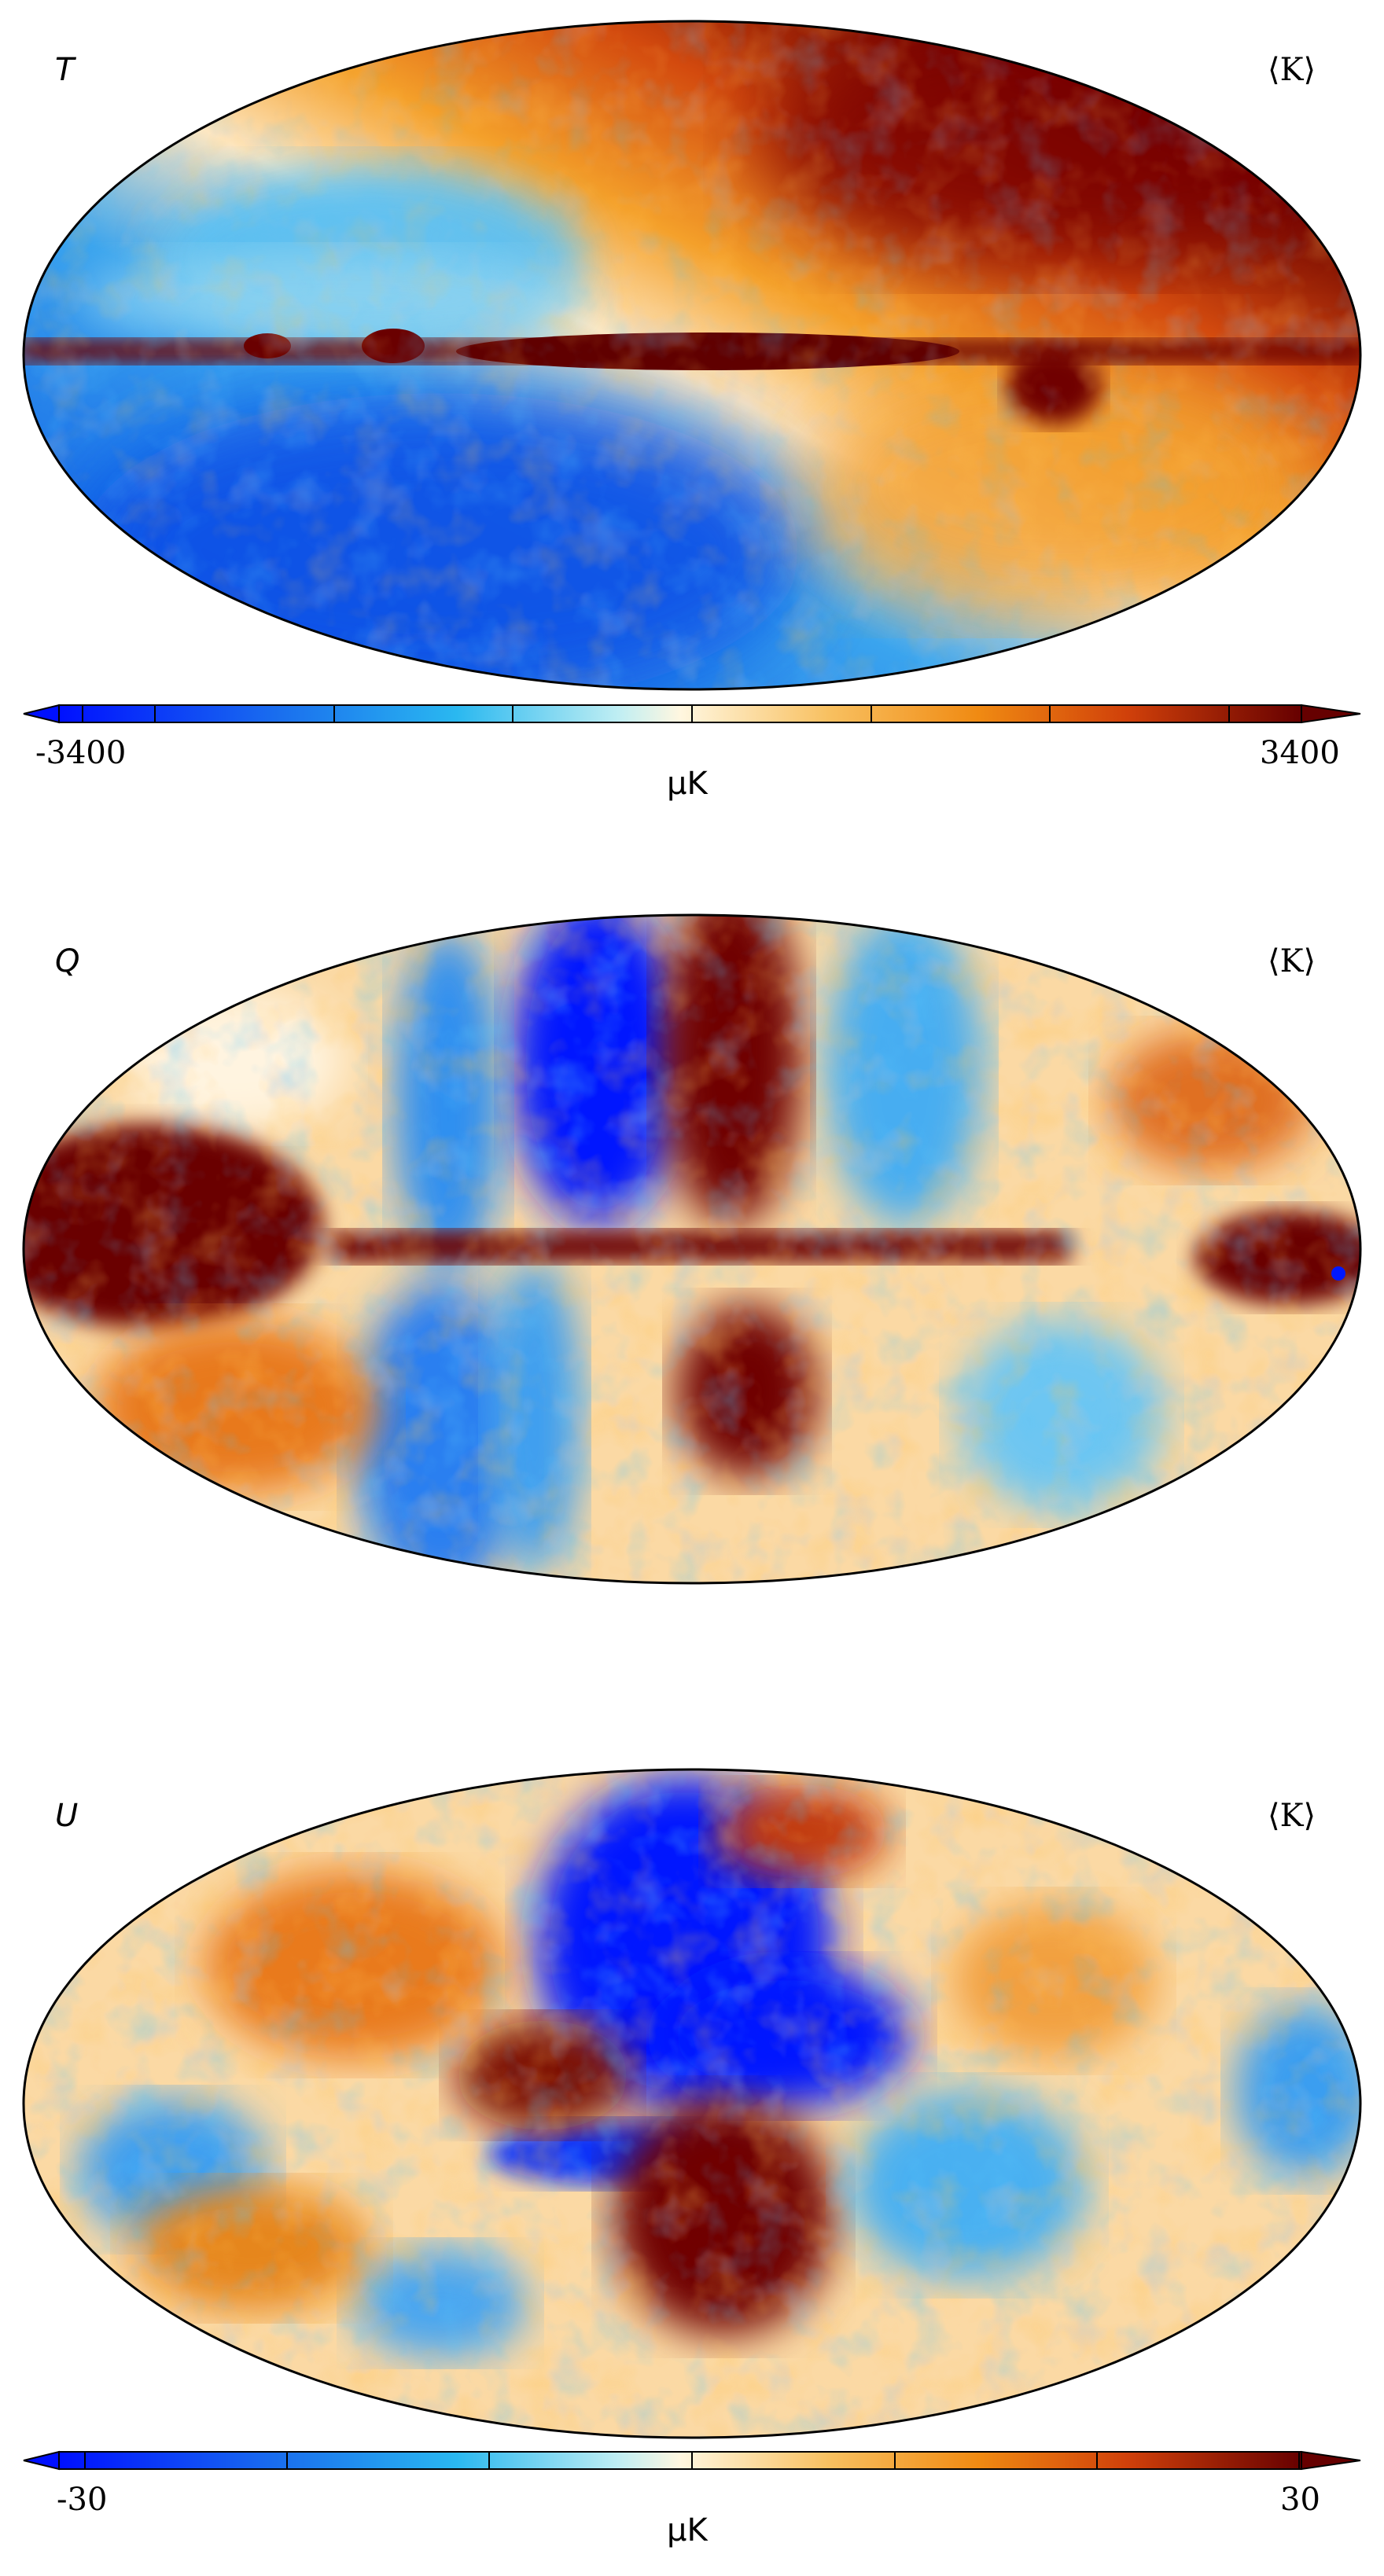 The height and width of the screenshot is (2576, 1384). I want to click on u-freq-label: ⟨K⟩, so click(1292, 1816).